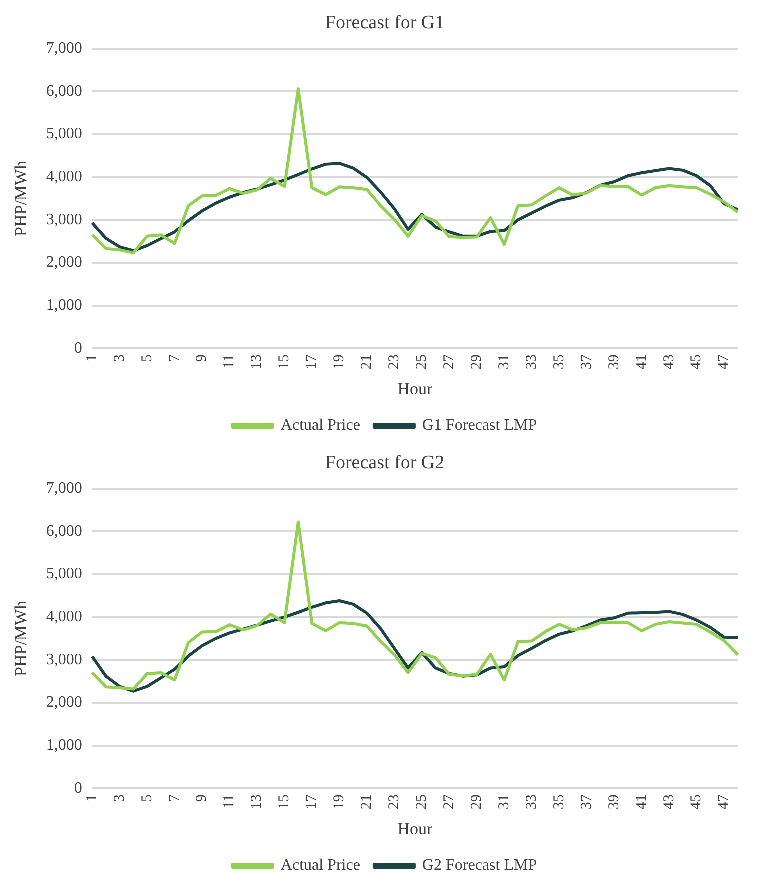 The width and height of the screenshot is (770, 885). What do you see at coordinates (385, 23) in the screenshot?
I see `chart-title: Forecast for G1` at bounding box center [385, 23].